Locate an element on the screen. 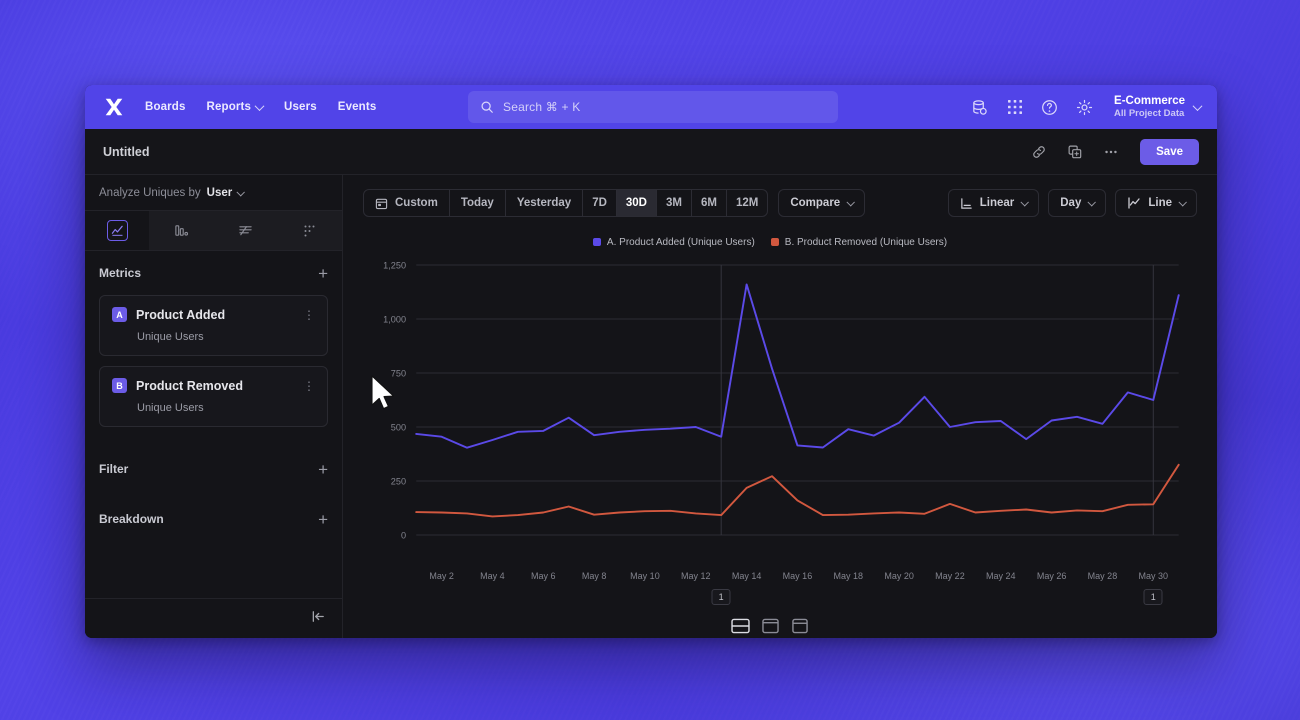 The image size is (1300, 720). date-range-7d: 7D is located at coordinates (600, 203).